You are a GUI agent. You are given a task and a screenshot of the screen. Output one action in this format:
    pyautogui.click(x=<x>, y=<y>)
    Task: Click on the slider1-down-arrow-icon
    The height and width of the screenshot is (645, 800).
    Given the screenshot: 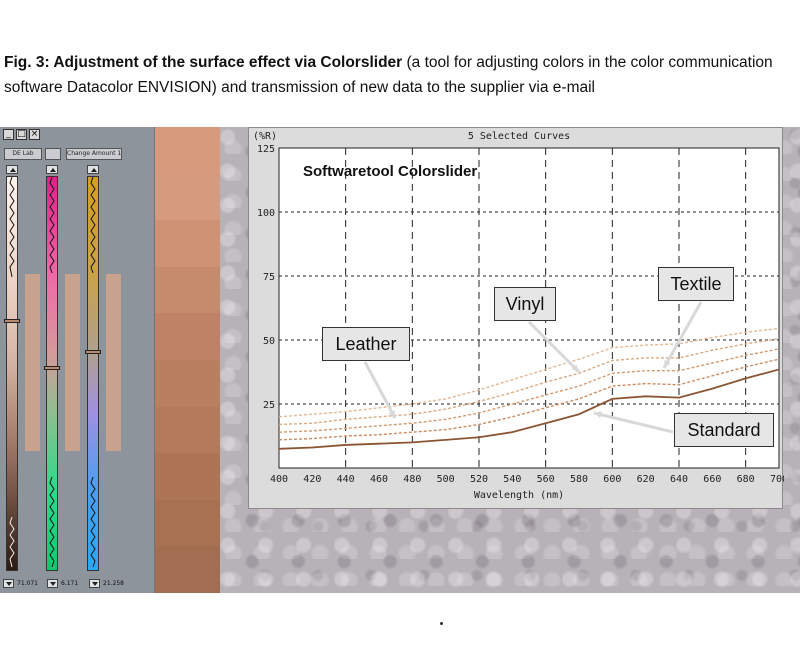 What is the action you would take?
    pyautogui.click(x=8, y=583)
    